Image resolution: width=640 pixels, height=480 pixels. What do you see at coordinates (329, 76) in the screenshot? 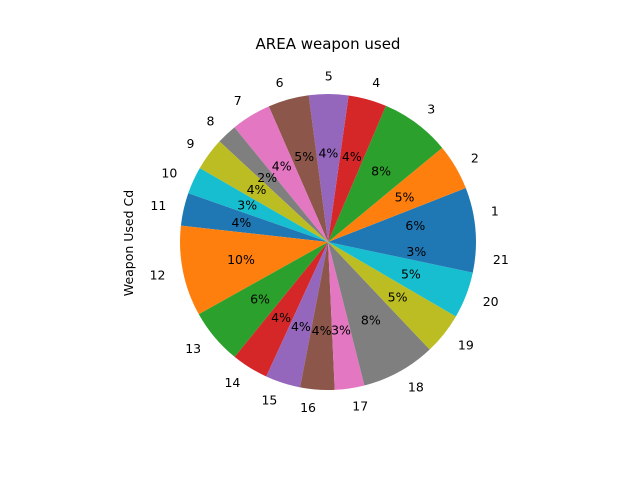
I see `slice-label-5: 5` at bounding box center [329, 76].